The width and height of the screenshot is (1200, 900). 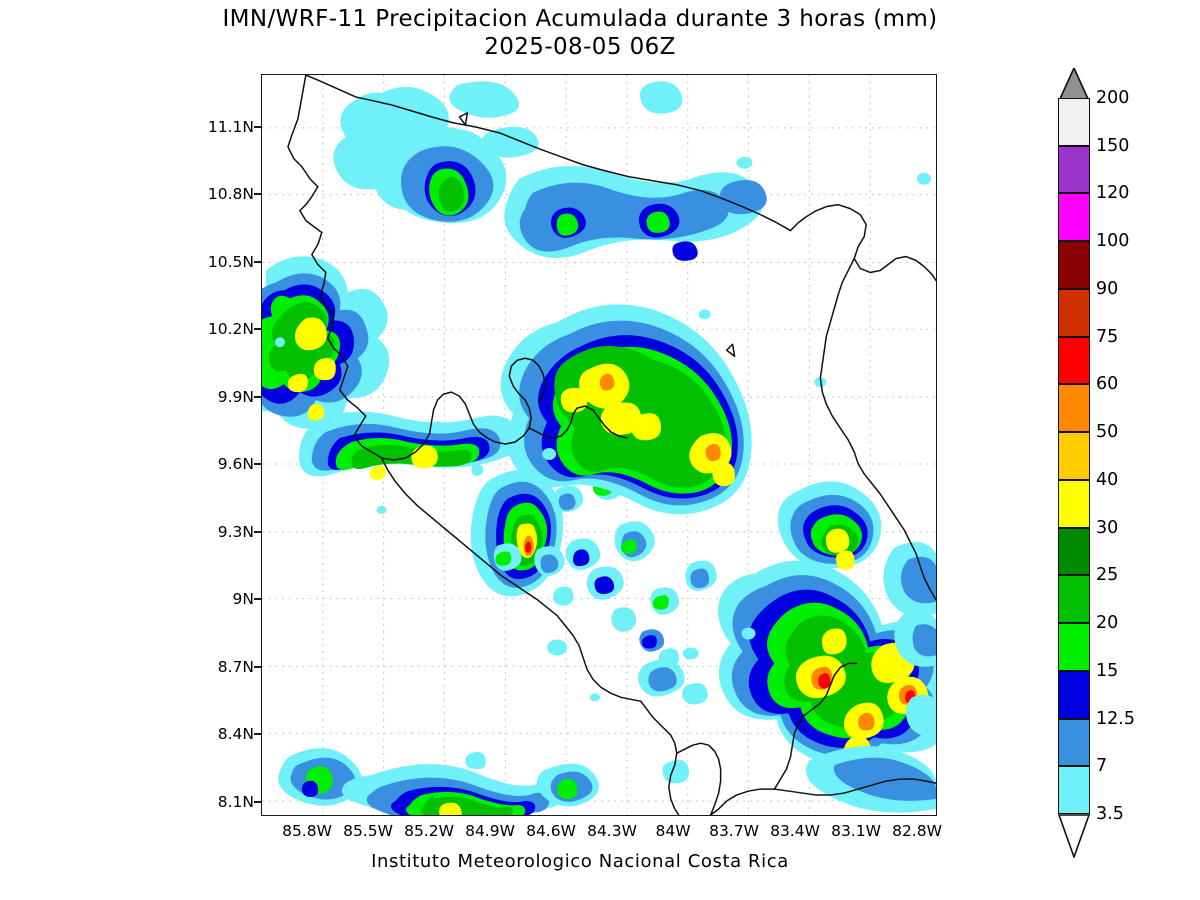 What do you see at coordinates (635, 213) in the screenshot?
I see `precip-cell-ne-band` at bounding box center [635, 213].